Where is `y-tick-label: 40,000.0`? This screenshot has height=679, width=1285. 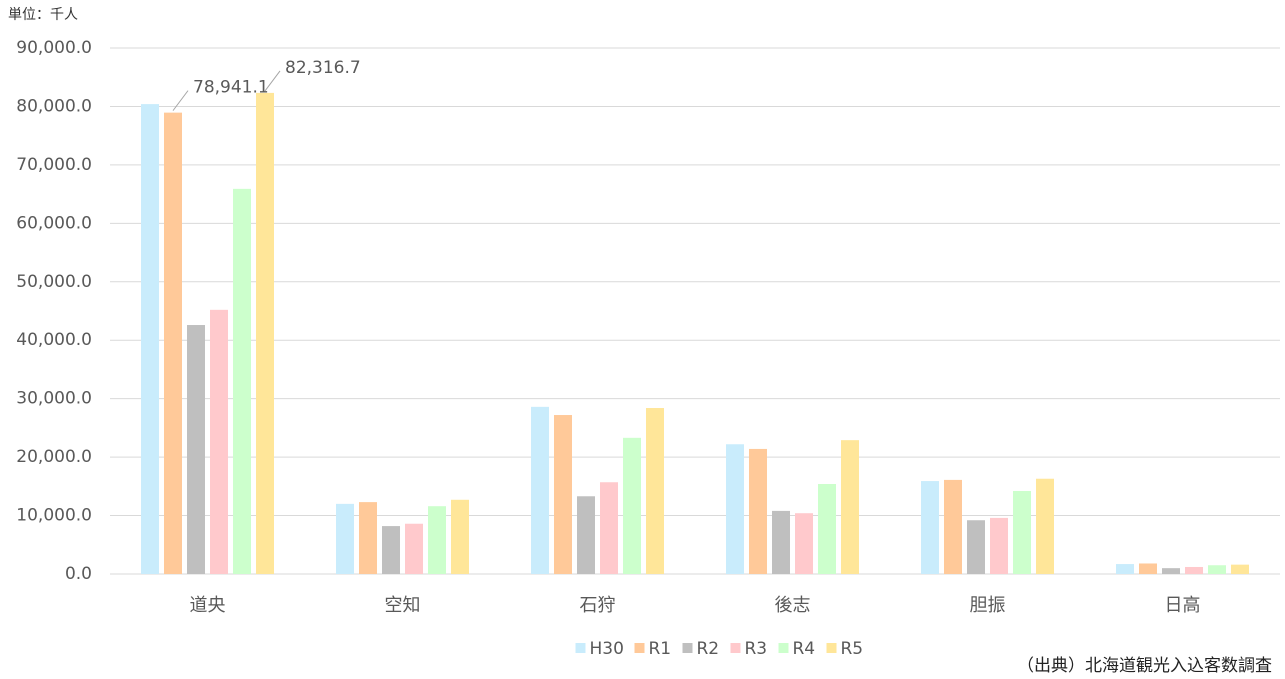
y-tick-label: 40,000.0 is located at coordinates (54, 340).